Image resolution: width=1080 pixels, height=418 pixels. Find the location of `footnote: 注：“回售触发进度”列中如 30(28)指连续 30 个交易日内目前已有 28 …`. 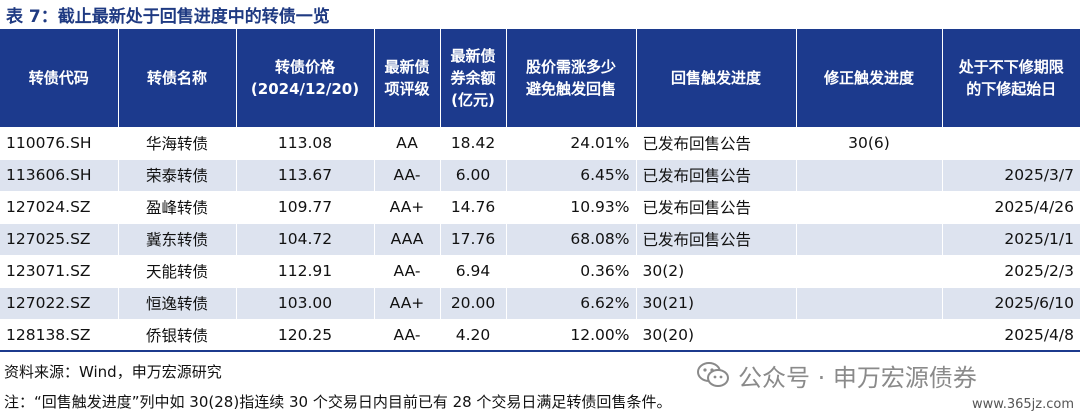

footnote: 注：“回售触发进度”列中如 30(28)指连续 30 个交易日内目前已有 28 … is located at coordinates (338, 402).